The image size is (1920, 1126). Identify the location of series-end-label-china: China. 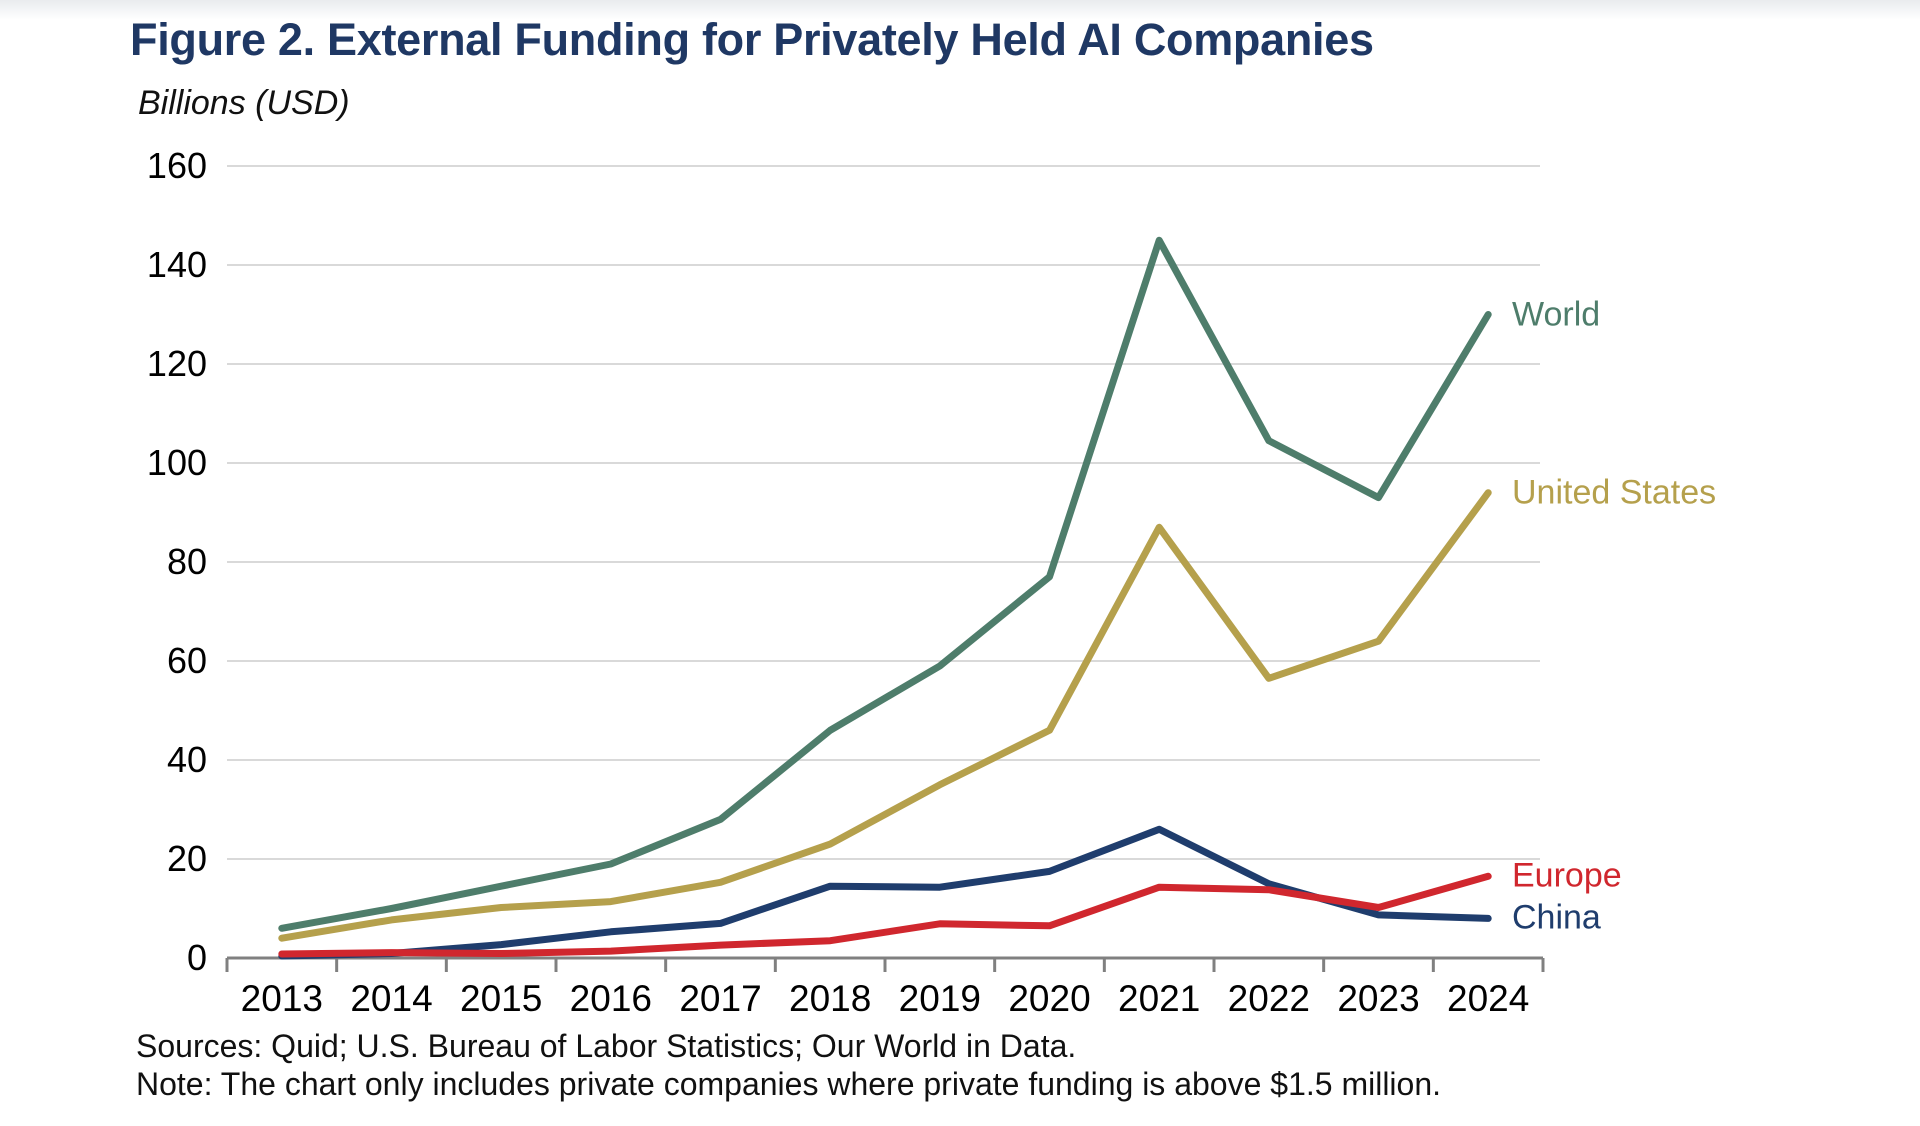
(1556, 917).